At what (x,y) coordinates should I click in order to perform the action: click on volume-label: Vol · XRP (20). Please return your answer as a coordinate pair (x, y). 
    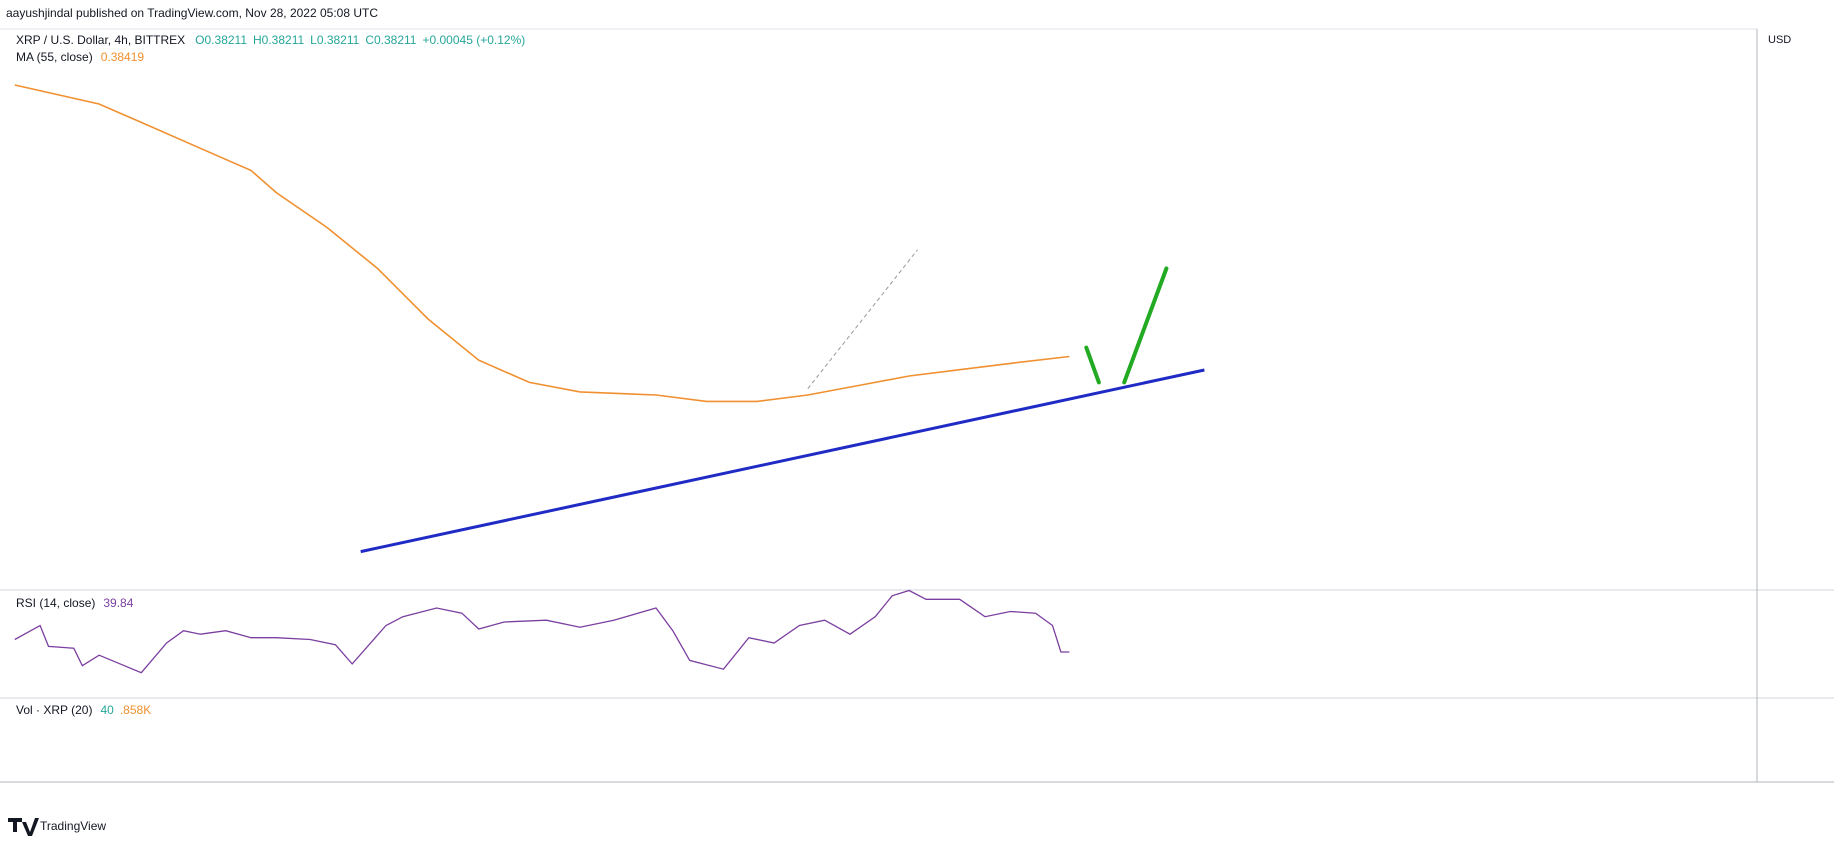
    Looking at the image, I should click on (54, 710).